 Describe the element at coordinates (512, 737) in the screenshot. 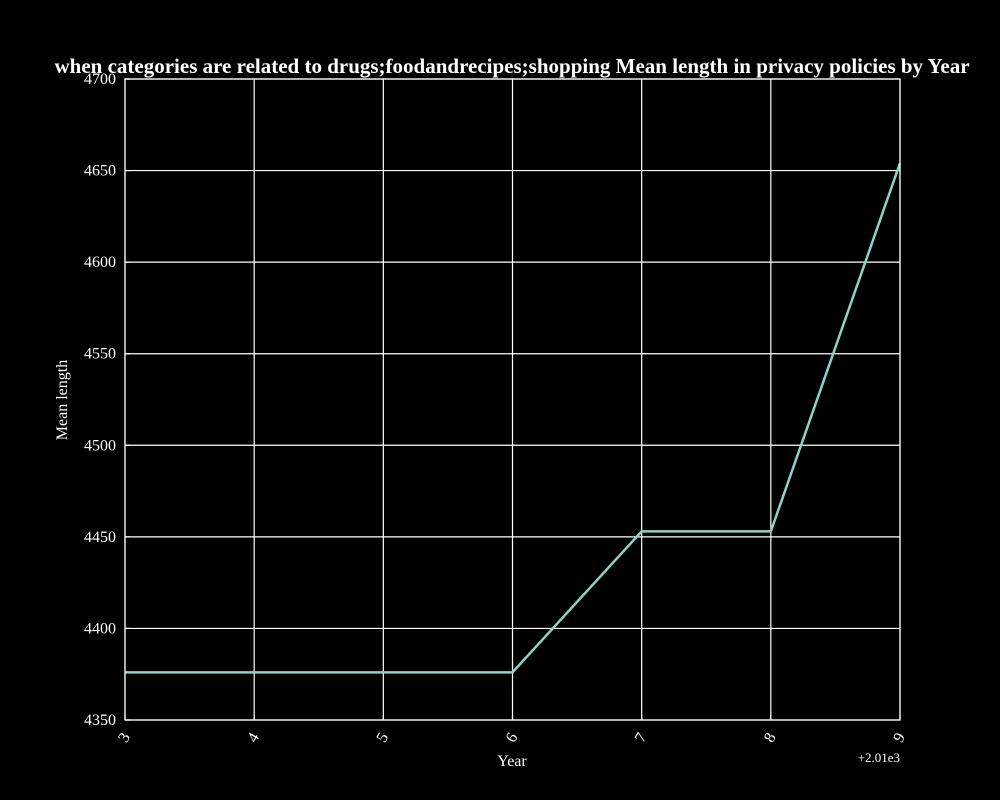

I see `x-tick-label: 6` at that location.